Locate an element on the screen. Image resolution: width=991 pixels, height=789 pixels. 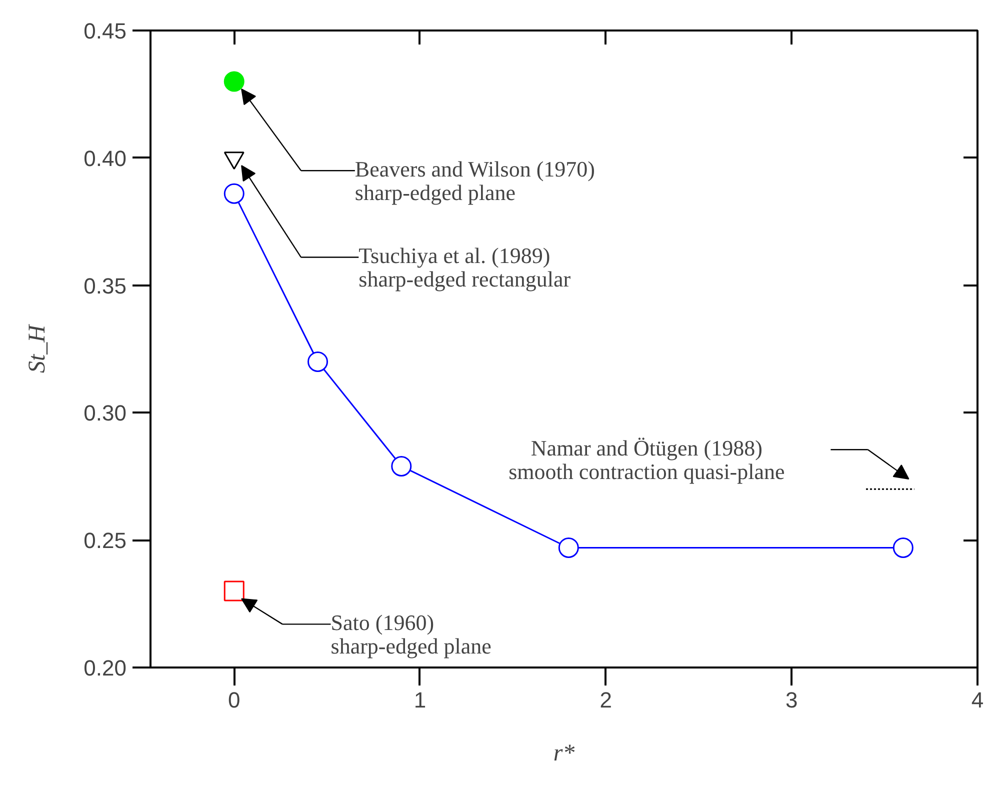
y-tick-label: 0.25 is located at coordinates (105, 541).